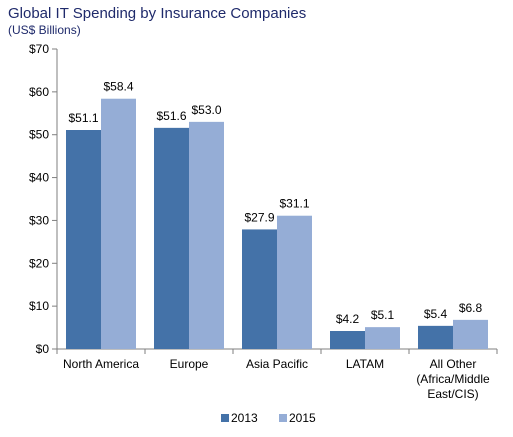  Describe the element at coordinates (83, 118) in the screenshot. I see `data-label-2013: $51.1` at that location.